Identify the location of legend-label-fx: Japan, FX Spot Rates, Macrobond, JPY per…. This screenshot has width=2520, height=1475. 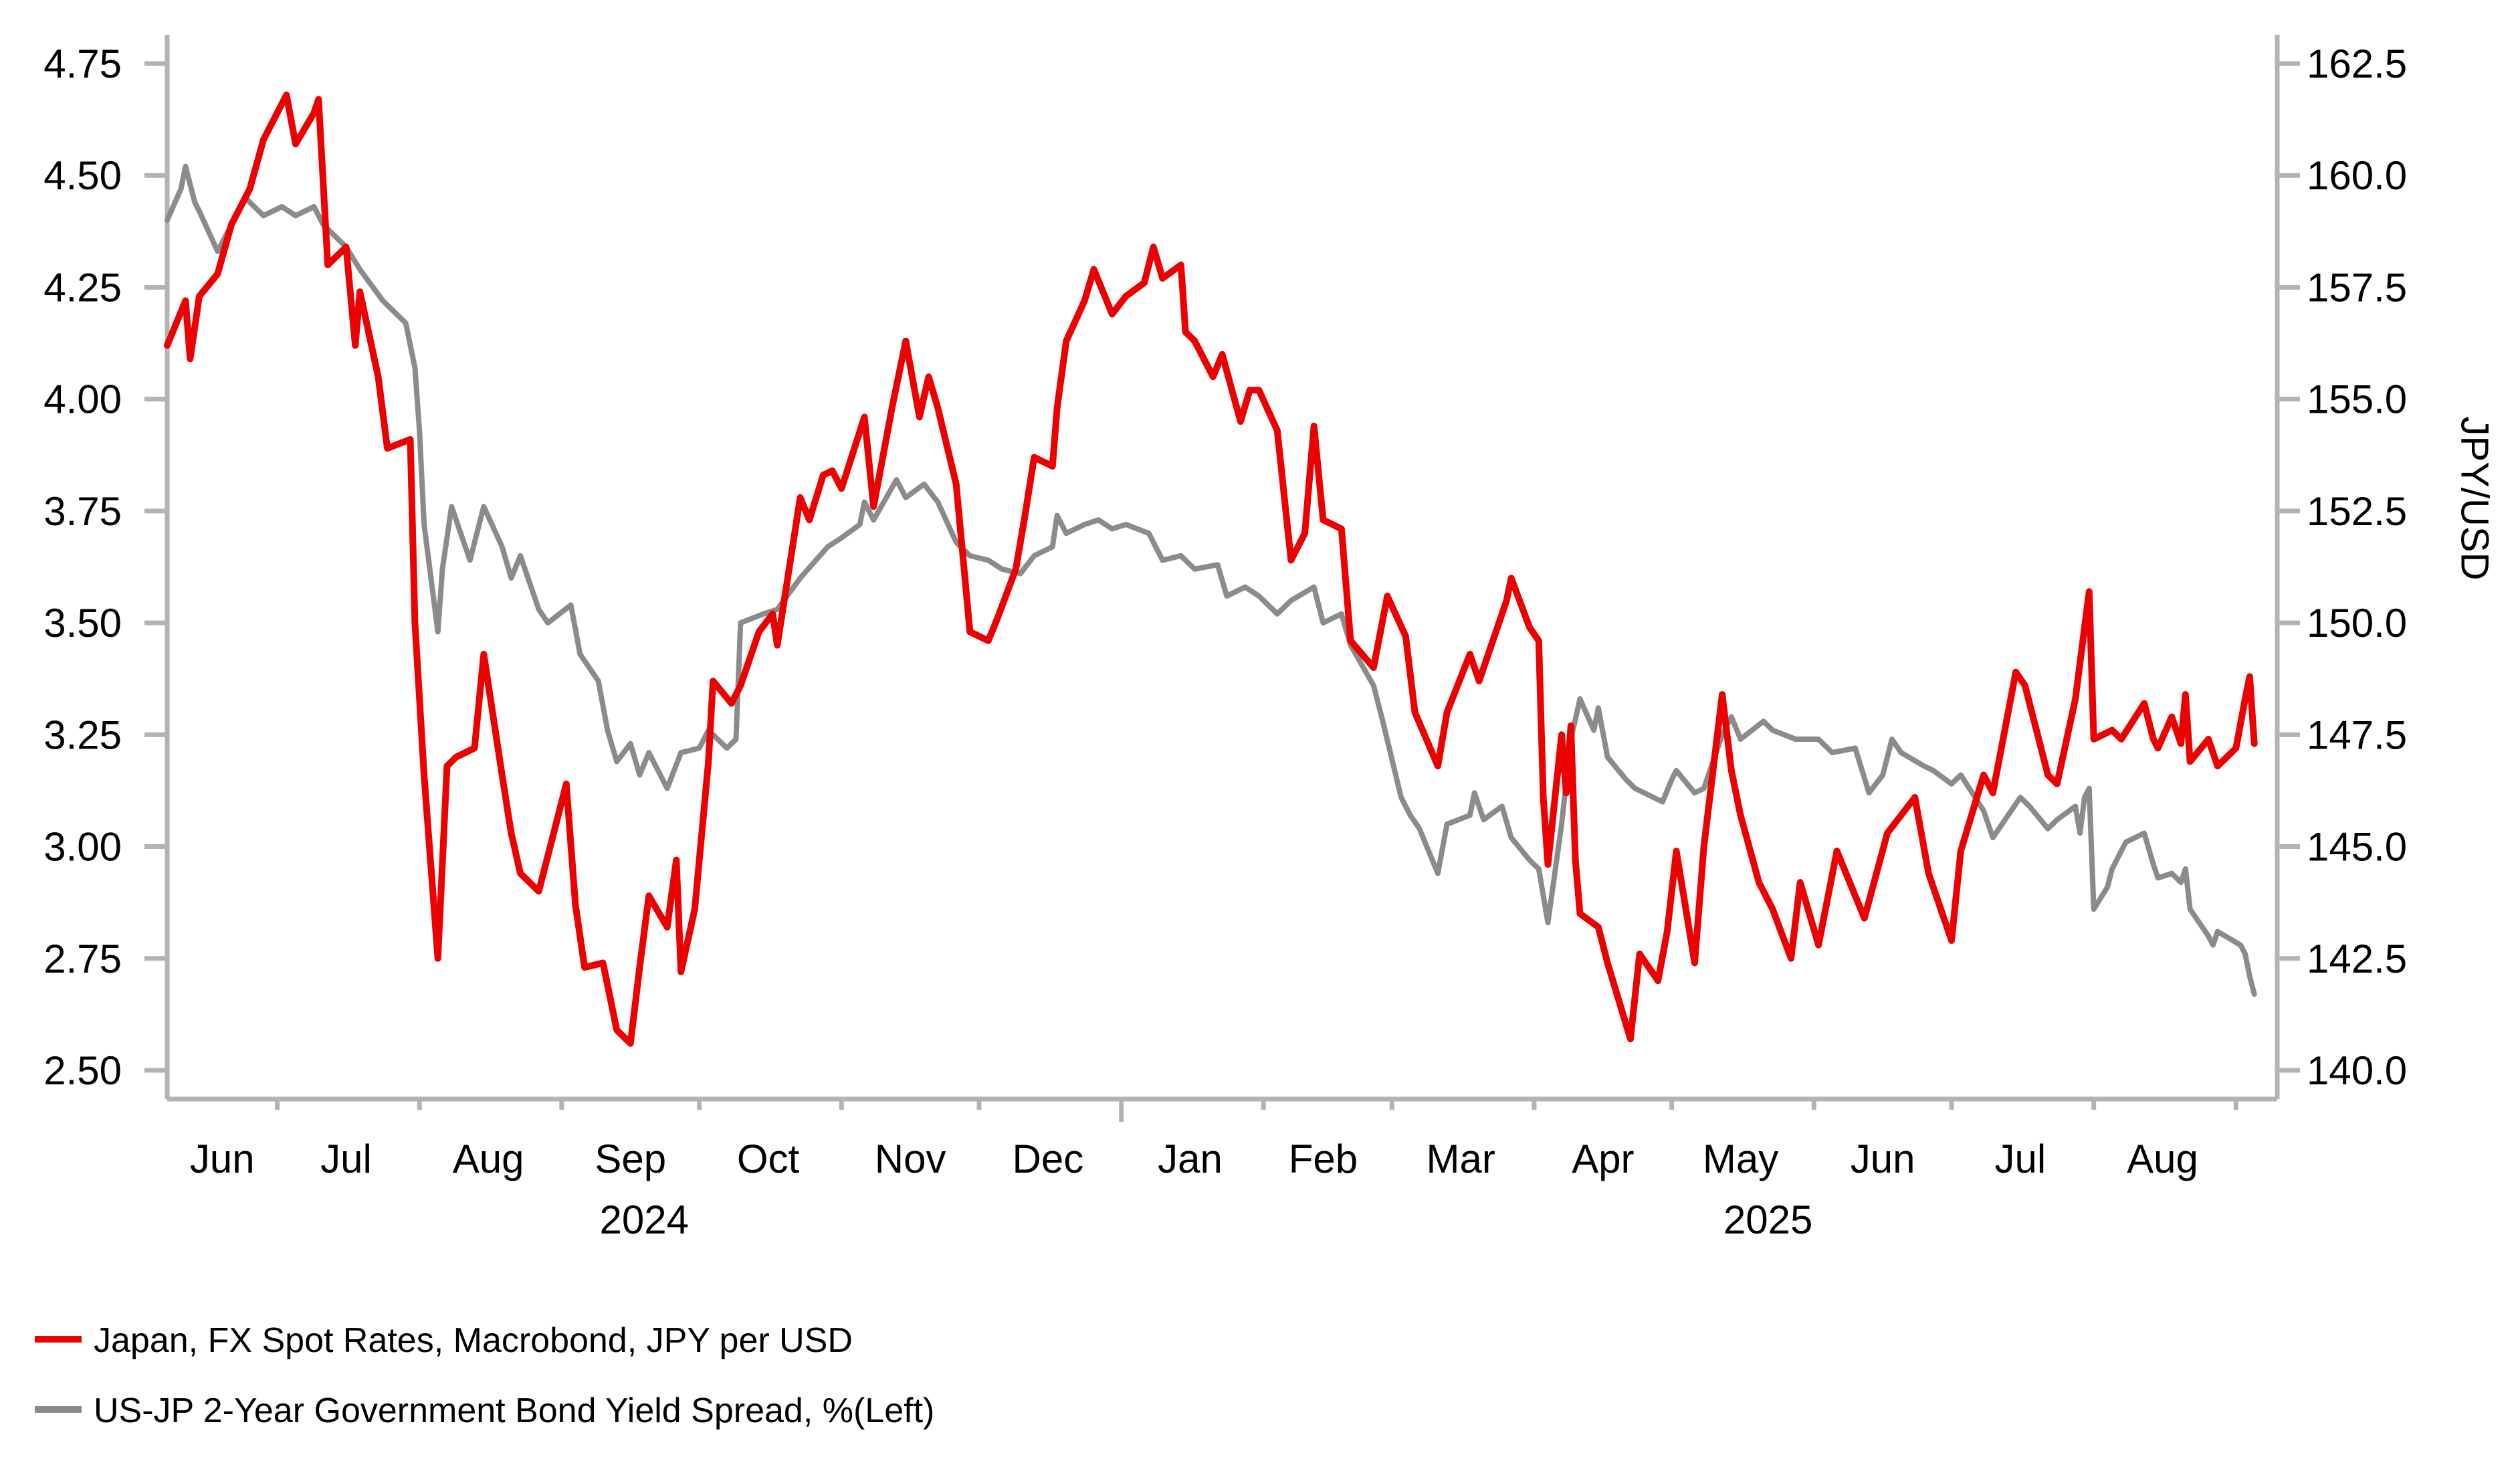
(473, 1340).